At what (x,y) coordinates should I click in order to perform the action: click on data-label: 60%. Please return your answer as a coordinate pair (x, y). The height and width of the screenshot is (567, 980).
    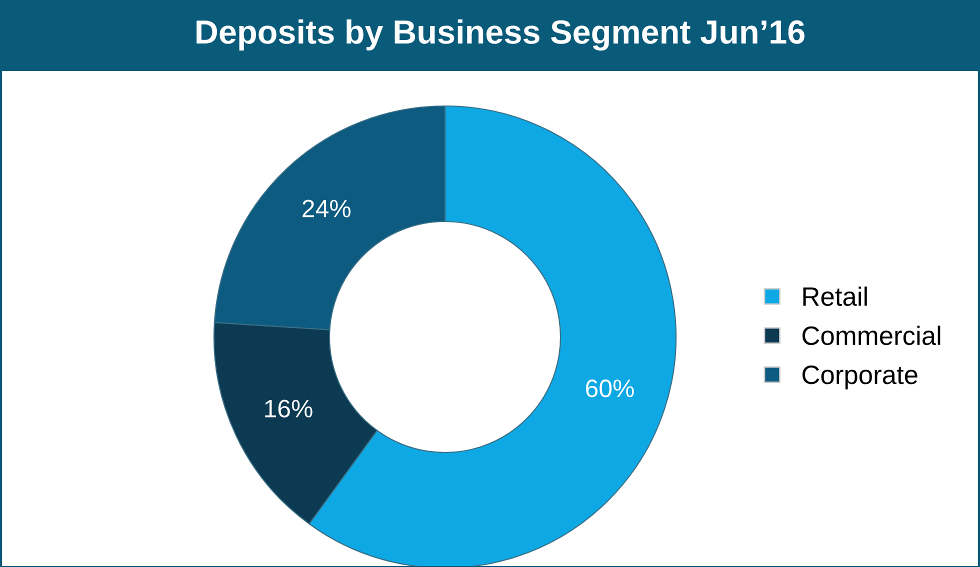
    Looking at the image, I should click on (610, 389).